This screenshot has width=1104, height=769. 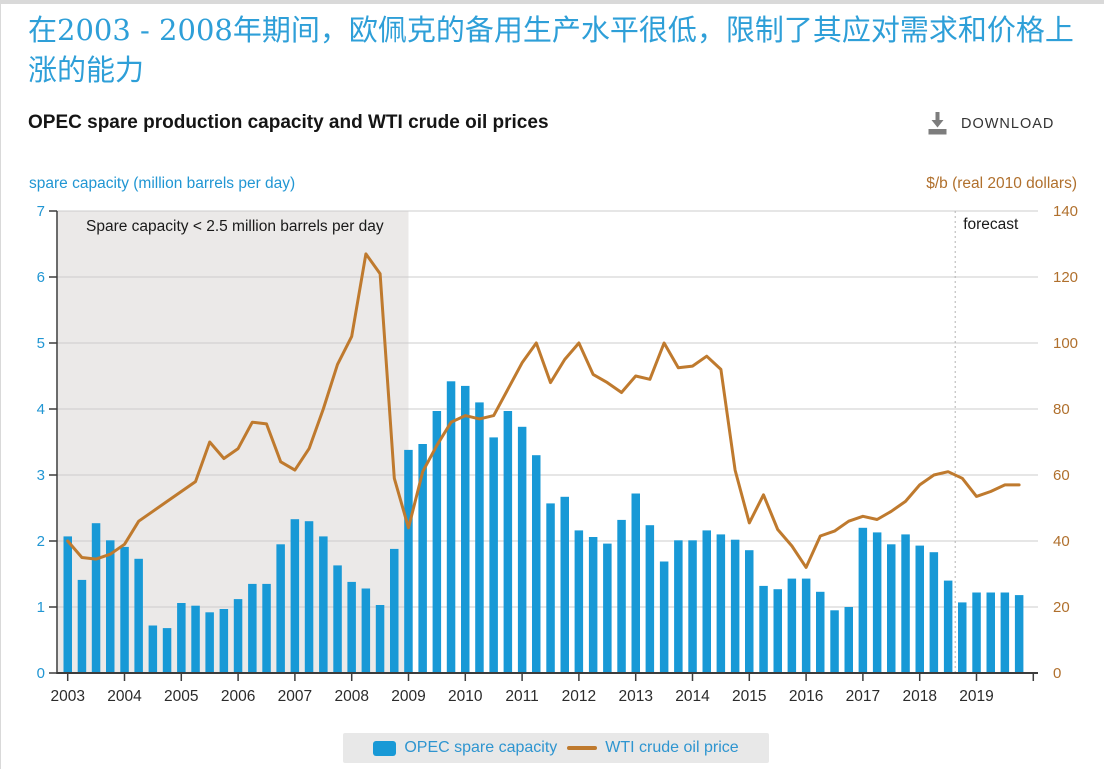 I want to click on right-axis-title: $/b (real 2010 dollars), so click(x=1001, y=183).